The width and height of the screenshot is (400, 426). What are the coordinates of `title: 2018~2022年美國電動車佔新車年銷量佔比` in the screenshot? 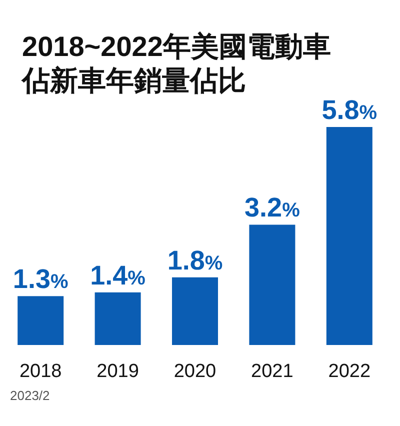 It's located at (177, 64).